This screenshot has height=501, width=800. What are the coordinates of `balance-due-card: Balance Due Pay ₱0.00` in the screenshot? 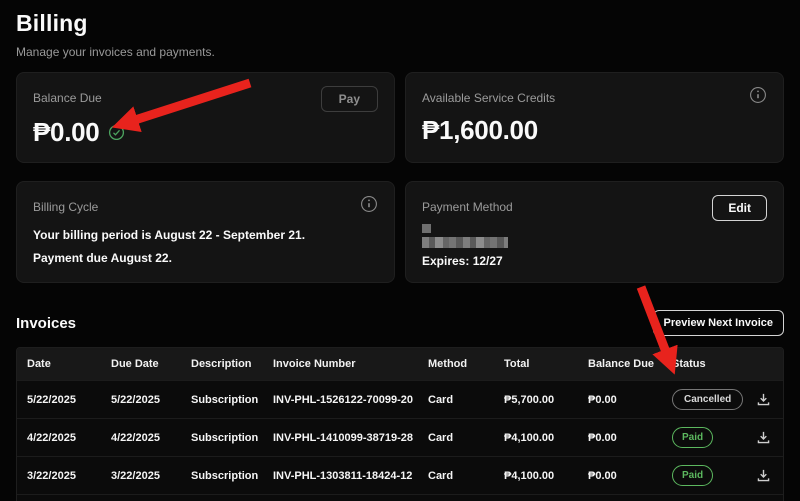 It's located at (205, 117).